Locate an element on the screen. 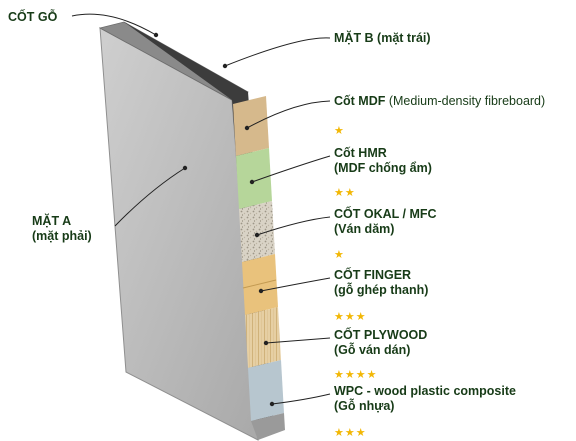 Image resolution: width=576 pixels, height=441 pixels. leader-hmr is located at coordinates (291, 169).